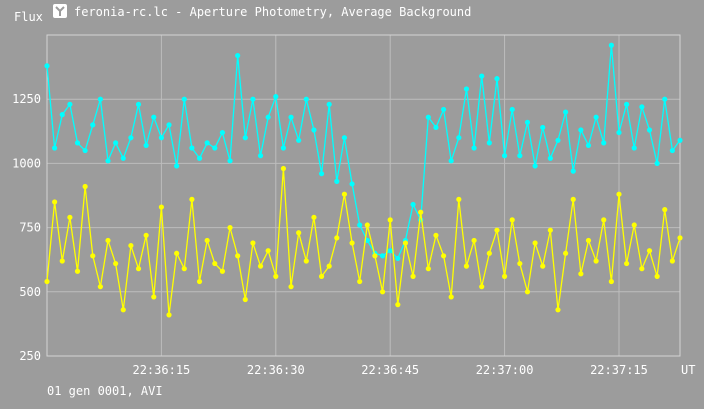  I want to click on y-tick-label: 250, so click(30, 356).